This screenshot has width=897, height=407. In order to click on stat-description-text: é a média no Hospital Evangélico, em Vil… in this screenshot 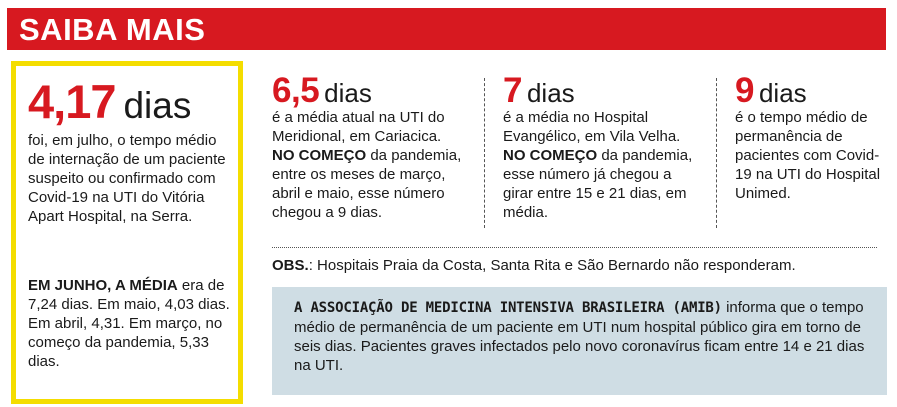, I will do `click(592, 127)`.